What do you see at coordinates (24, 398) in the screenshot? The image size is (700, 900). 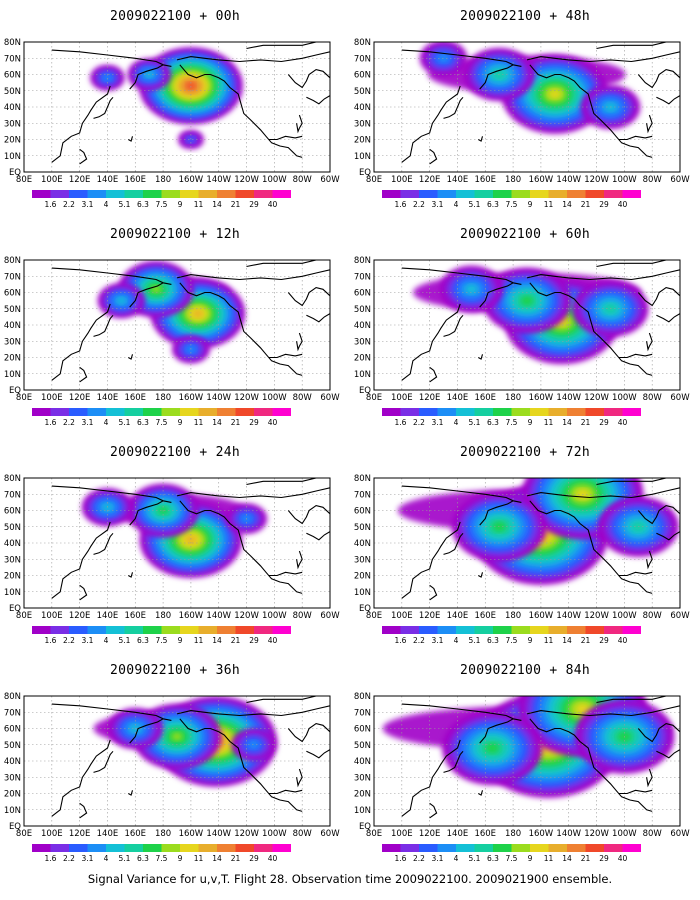 I see `x-tick-label: 80E` at bounding box center [24, 398].